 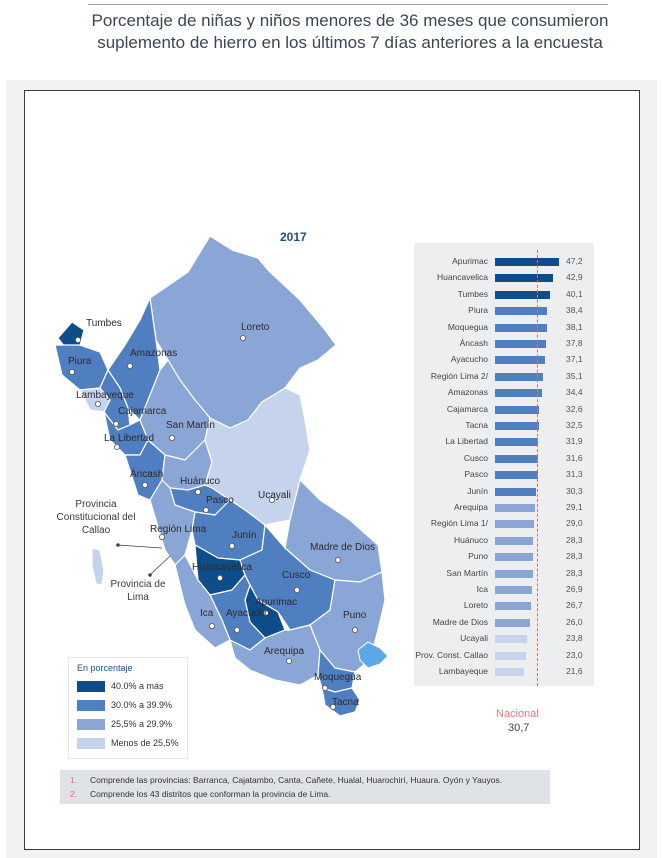 I want to click on label-arequipa: Arequipa, so click(x=284, y=651).